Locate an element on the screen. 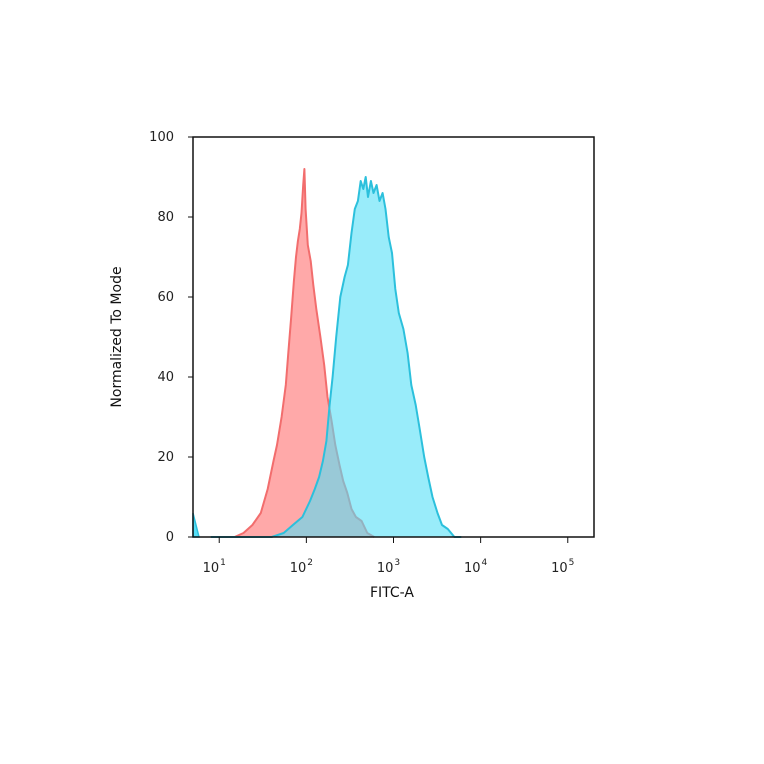 Image resolution: width=764 pixels, height=764 pixels. edge-spike-mark is located at coordinates (196, 525).